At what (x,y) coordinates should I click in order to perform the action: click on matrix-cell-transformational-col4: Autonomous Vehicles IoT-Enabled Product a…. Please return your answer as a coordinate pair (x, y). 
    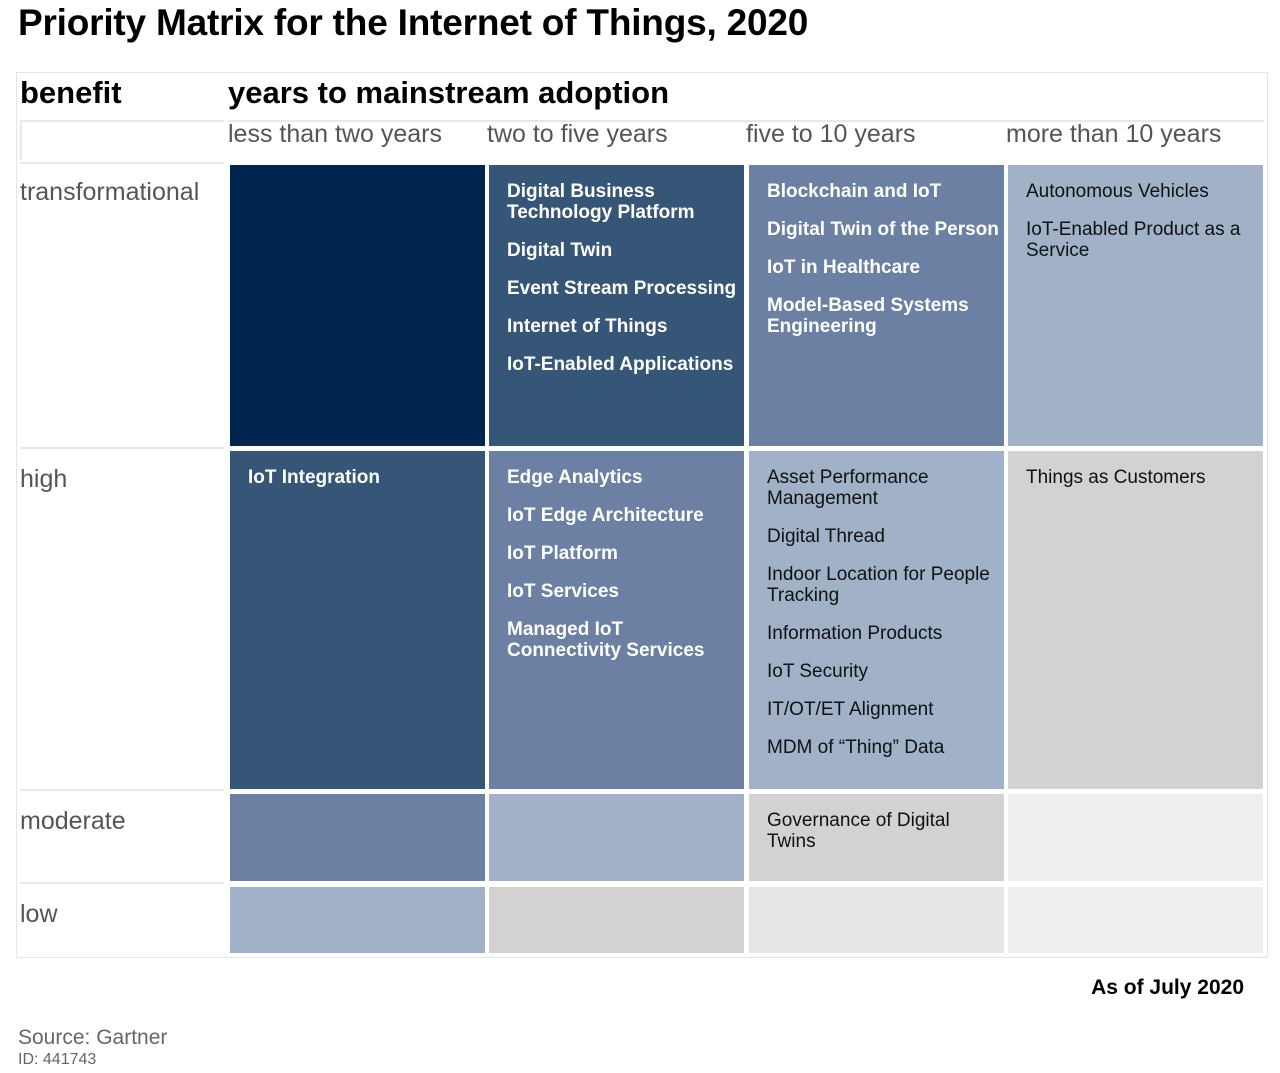
    Looking at the image, I should click on (1135, 305).